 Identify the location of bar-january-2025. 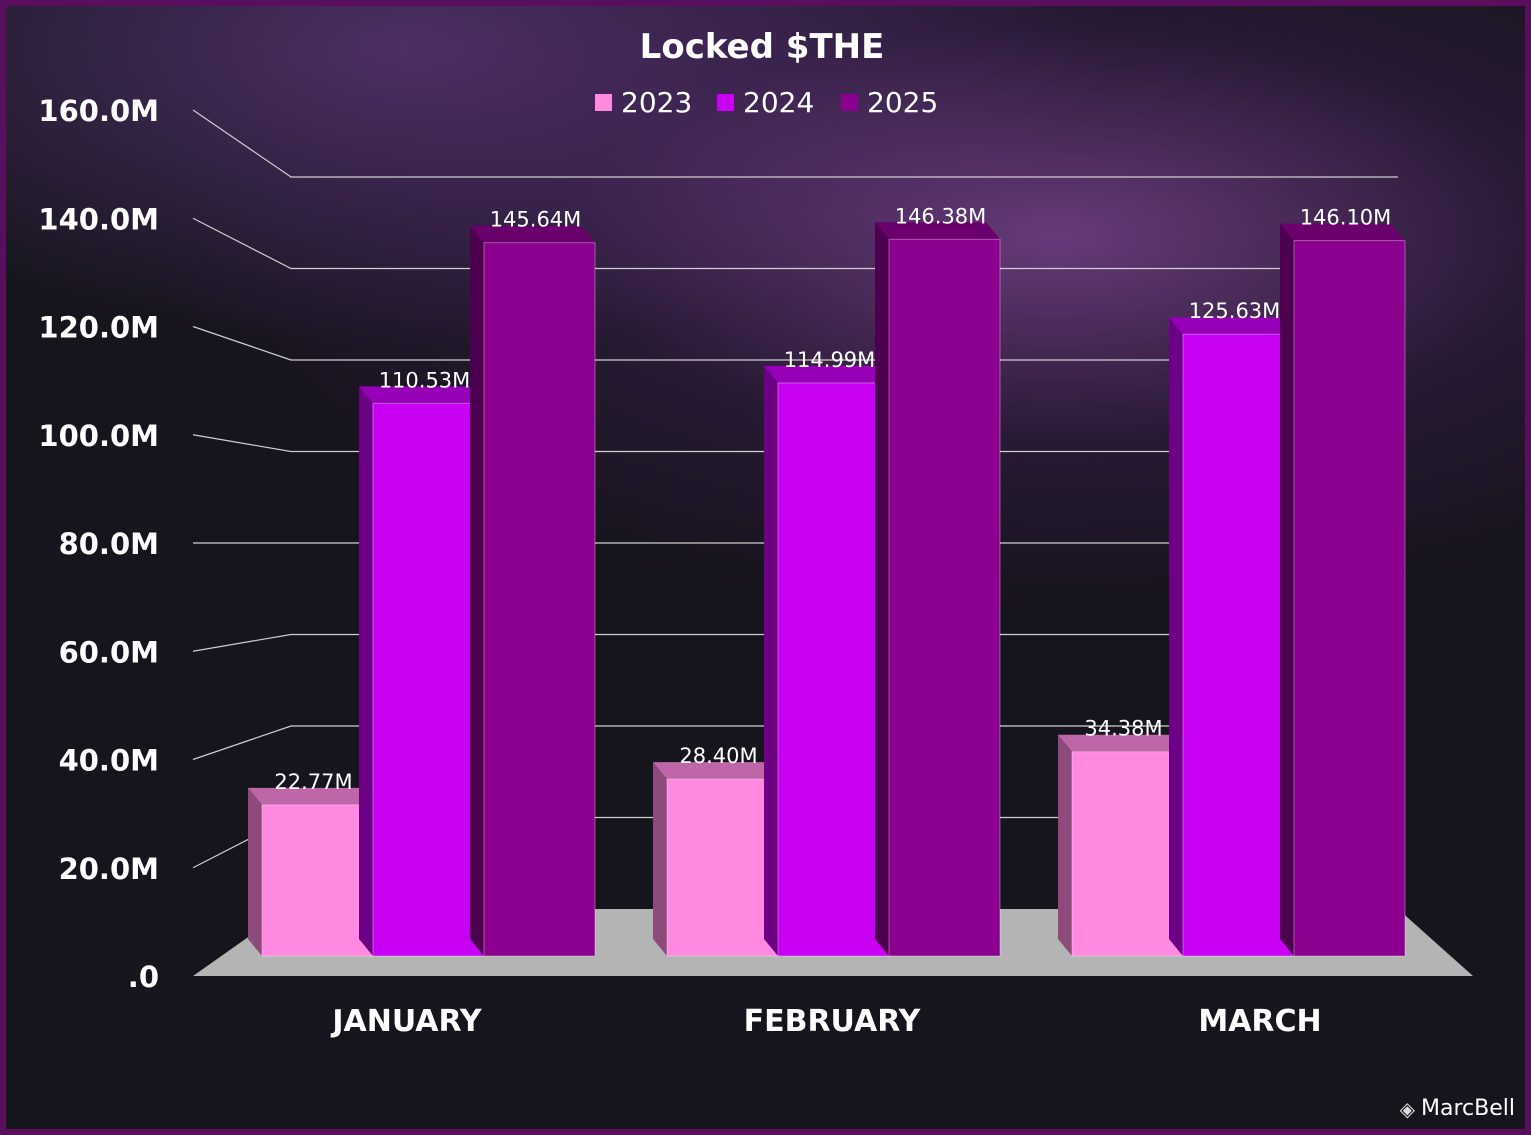
(533, 591).